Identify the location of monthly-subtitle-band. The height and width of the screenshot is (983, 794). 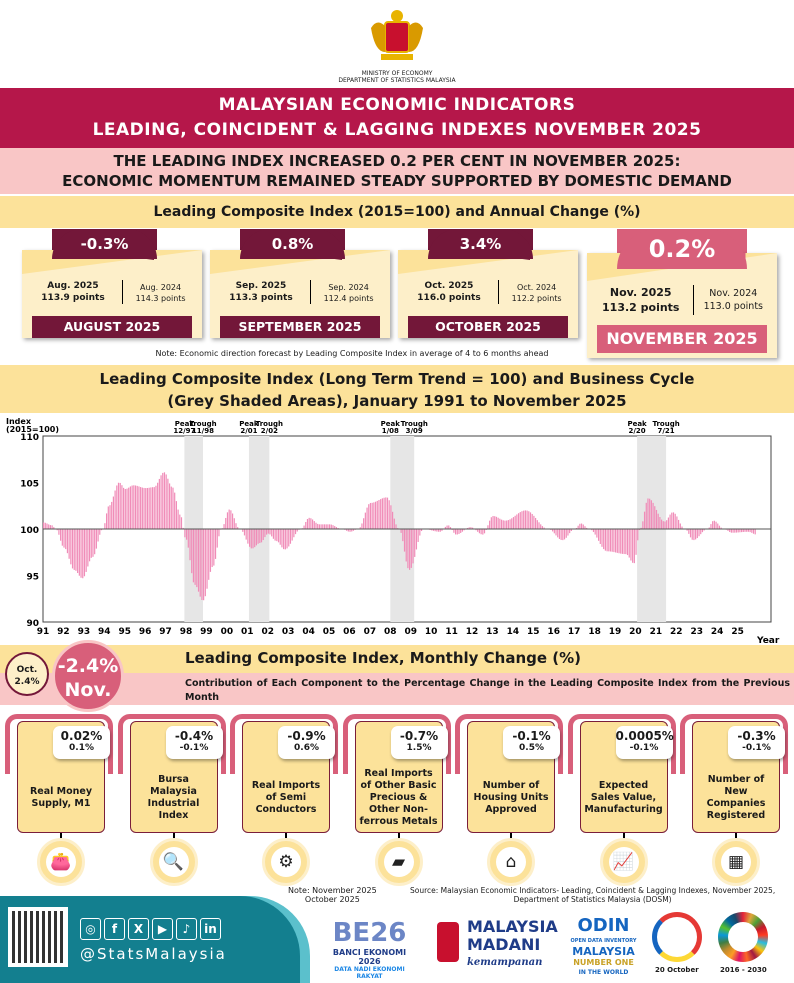
(397, 689).